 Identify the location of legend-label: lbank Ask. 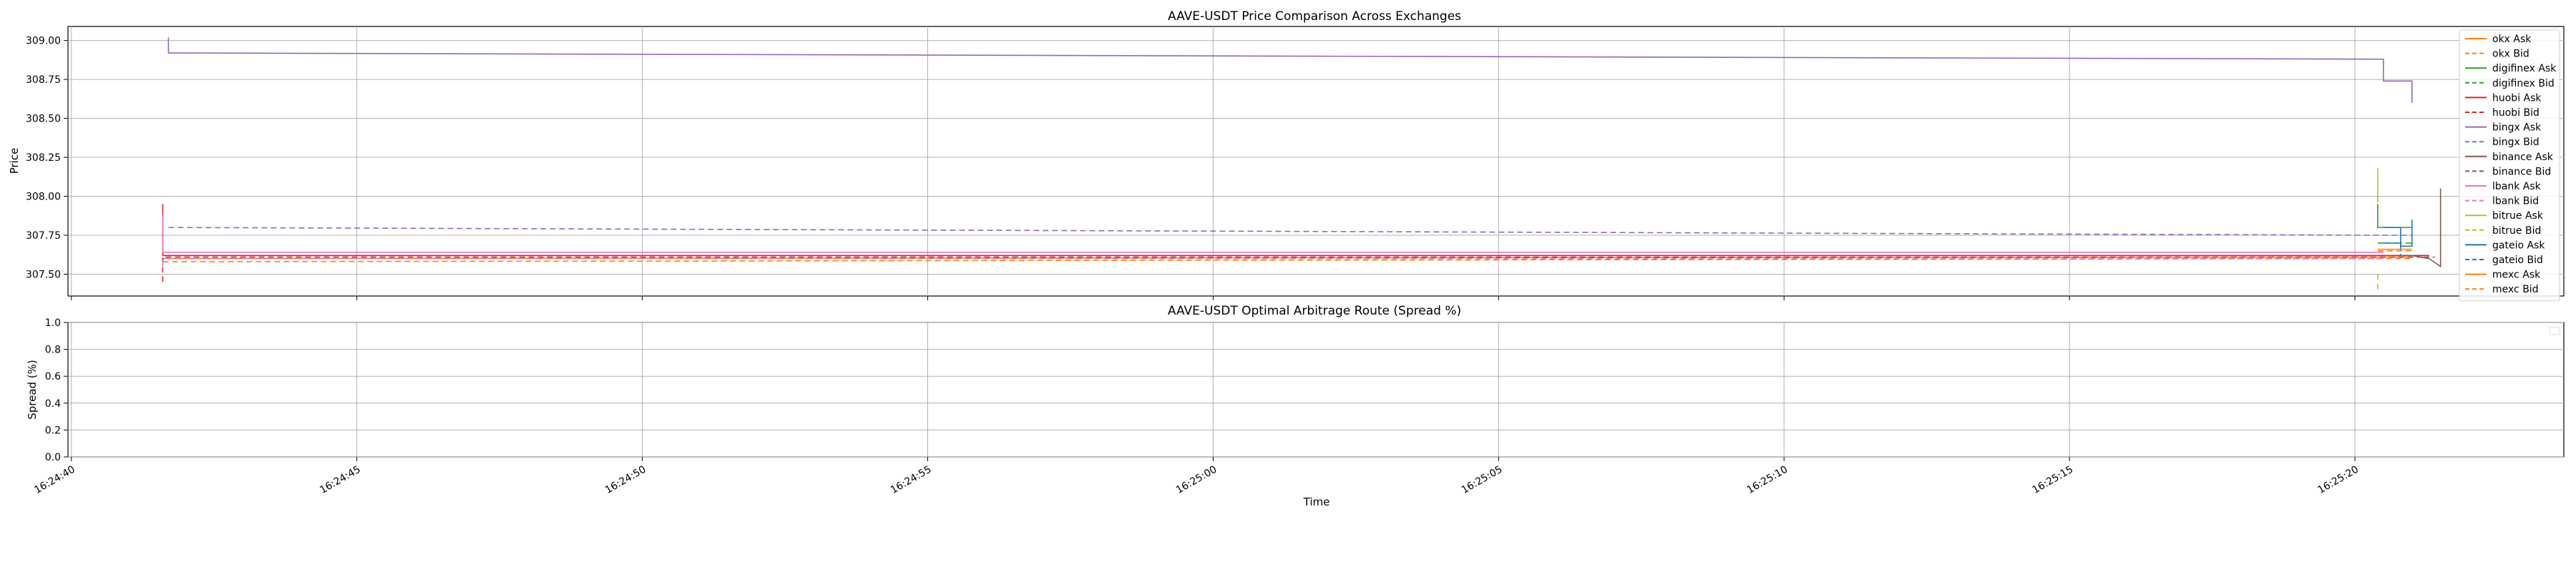
(2517, 186).